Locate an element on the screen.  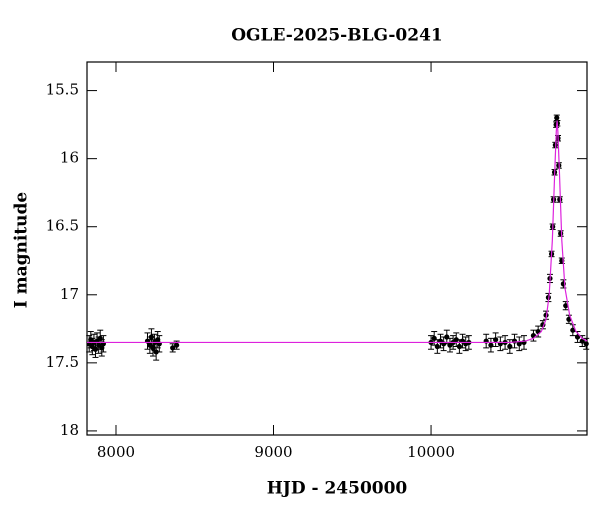
y-tick-label: 16 is located at coordinates (69, 158).